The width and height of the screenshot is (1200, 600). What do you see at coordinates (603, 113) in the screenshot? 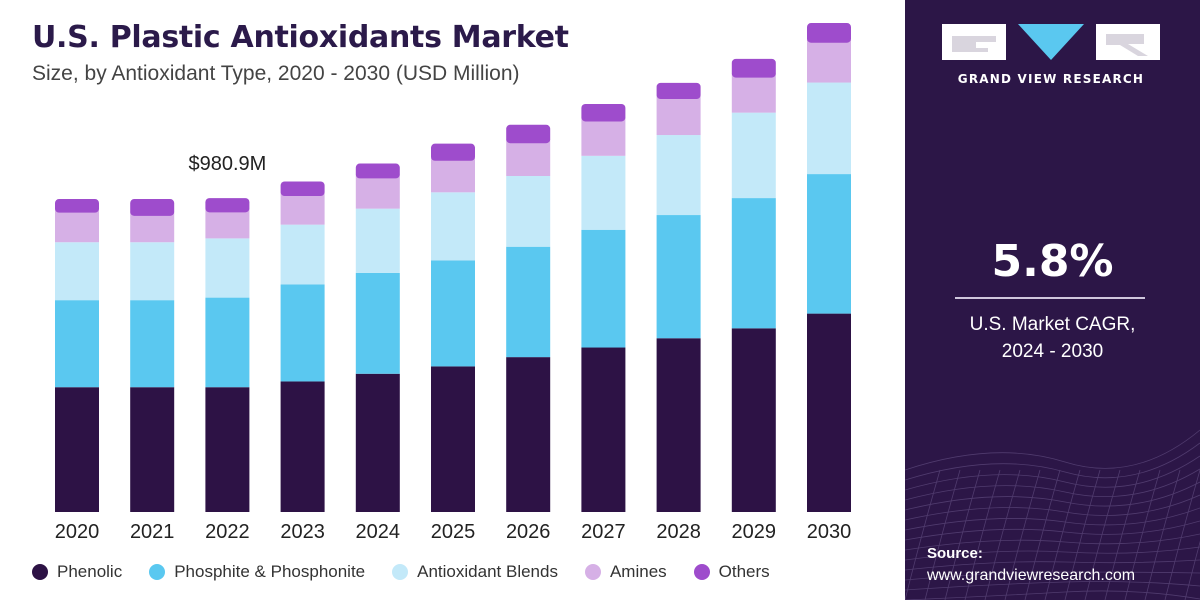
I see `bar-segment-others-2027` at bounding box center [603, 113].